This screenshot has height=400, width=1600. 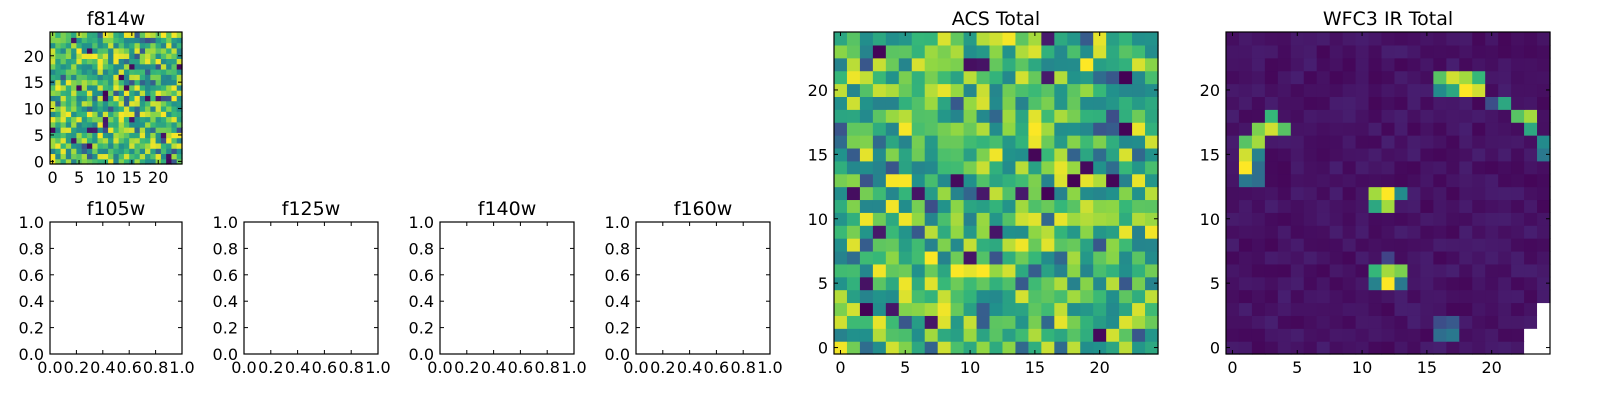 What do you see at coordinates (818, 219) in the screenshot?
I see `y-tick-label: 10` at bounding box center [818, 219].